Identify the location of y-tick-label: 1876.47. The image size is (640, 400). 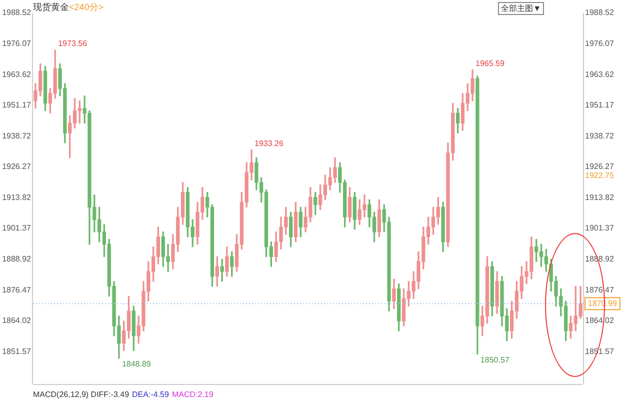
(17, 289).